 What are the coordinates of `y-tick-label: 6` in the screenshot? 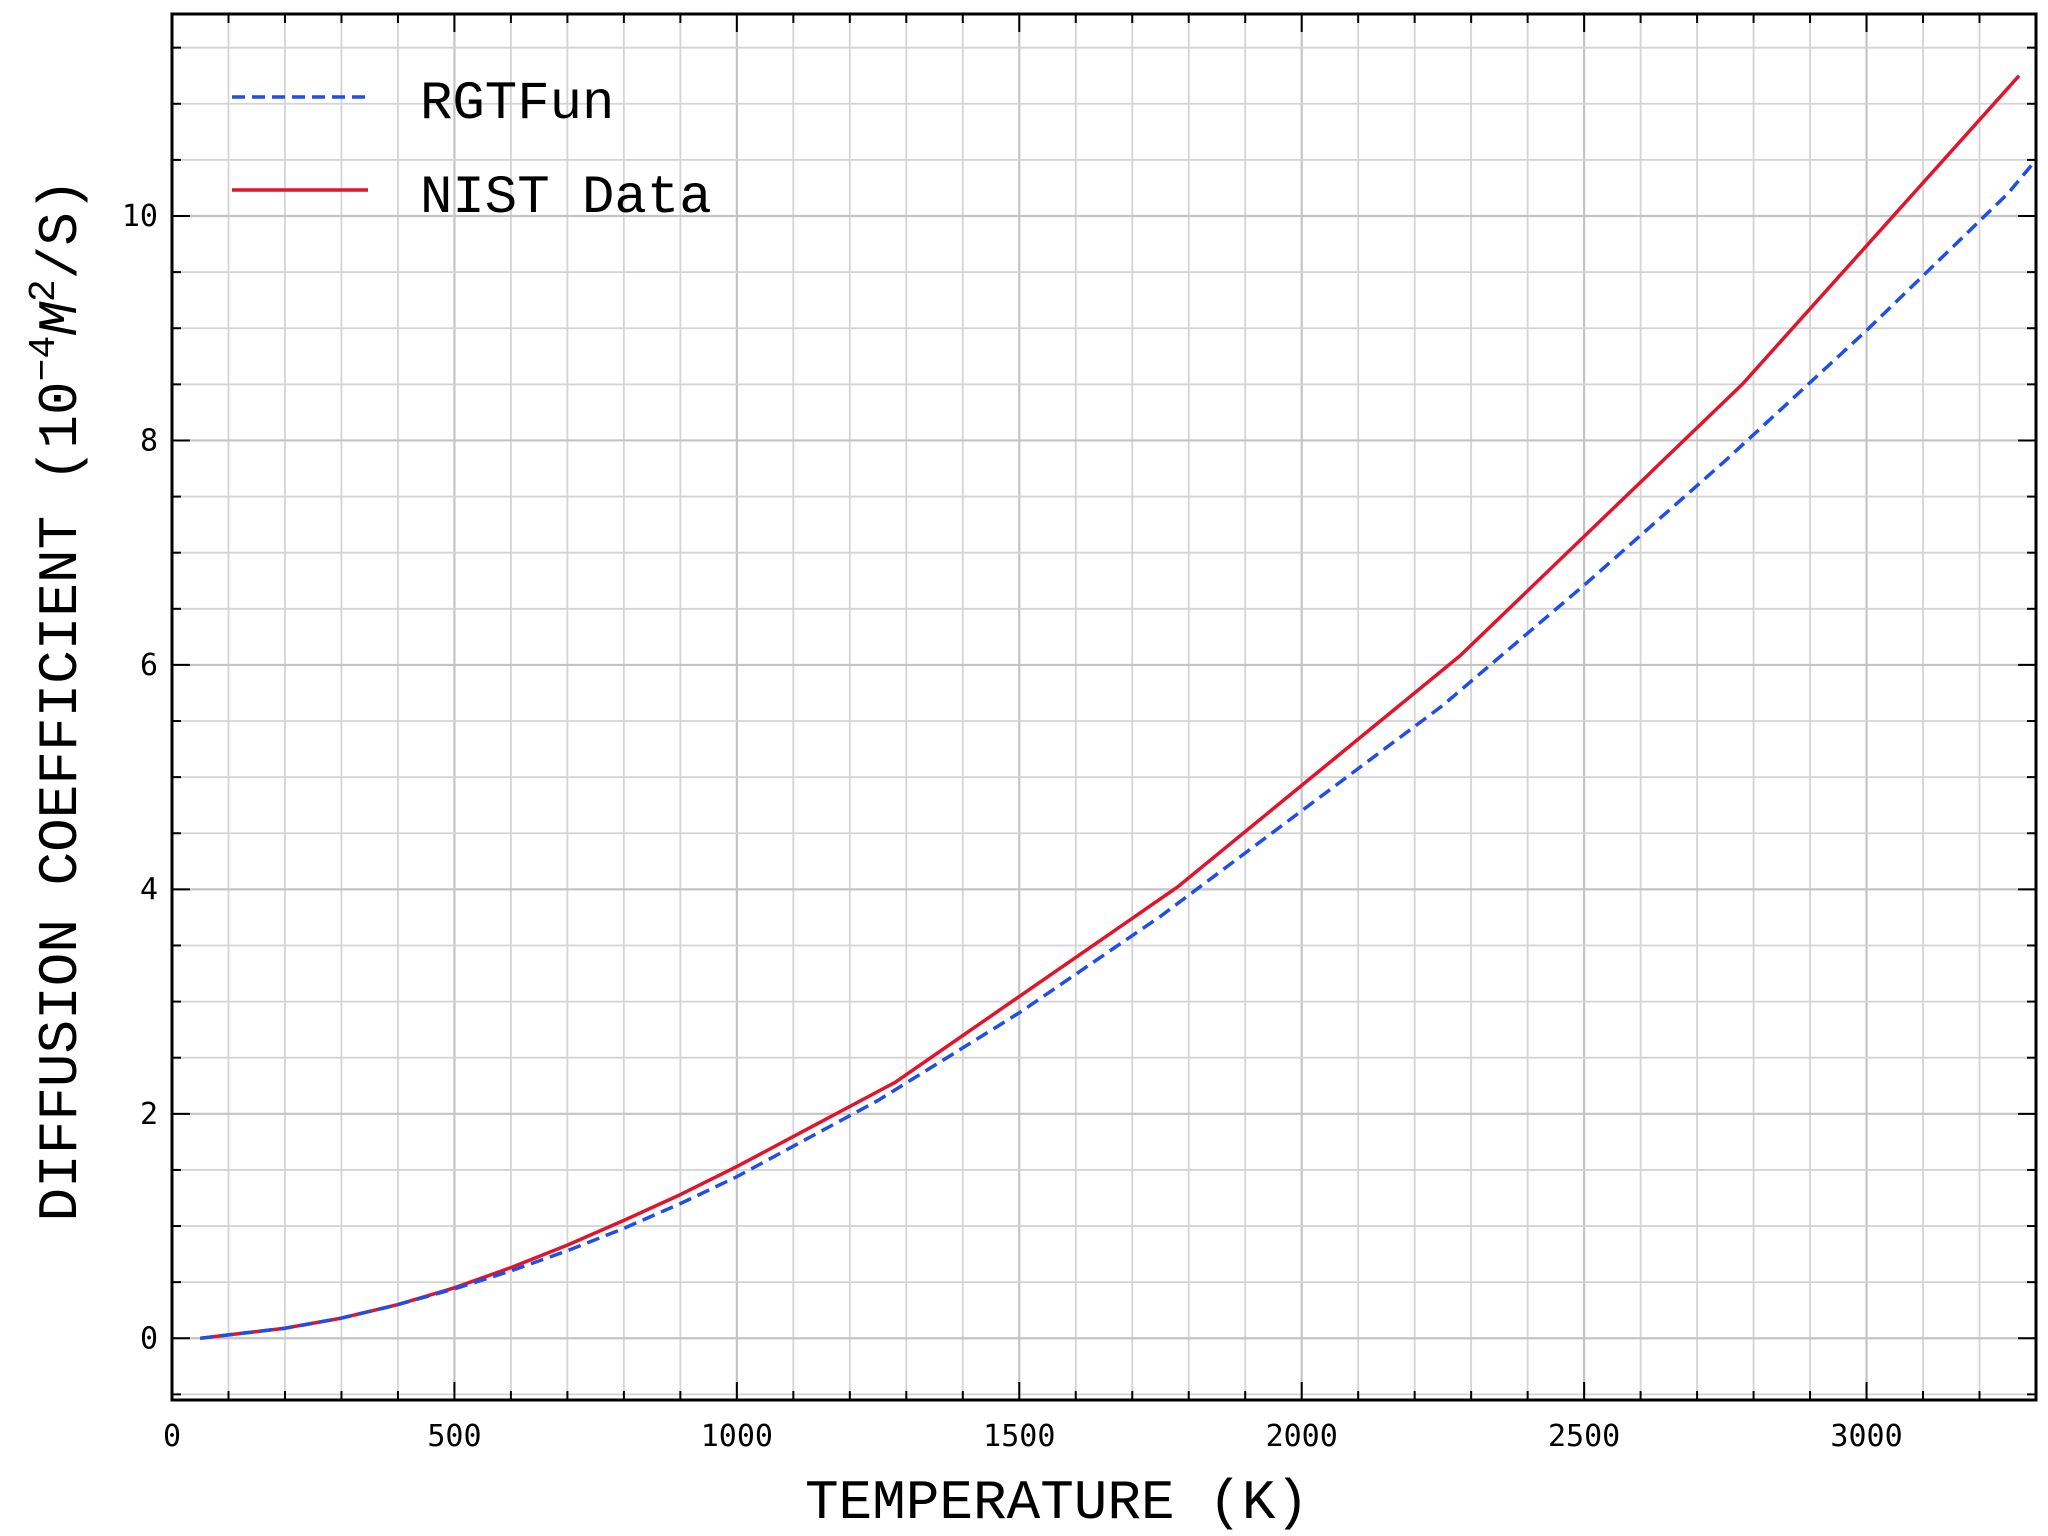 It's located at (149, 665).